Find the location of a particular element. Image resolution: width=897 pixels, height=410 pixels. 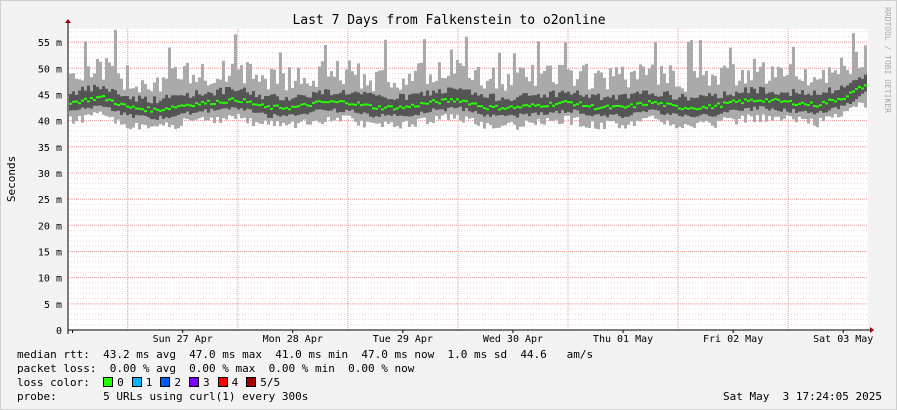

x-tick-label: Mon 28 Apr is located at coordinates (293, 339).